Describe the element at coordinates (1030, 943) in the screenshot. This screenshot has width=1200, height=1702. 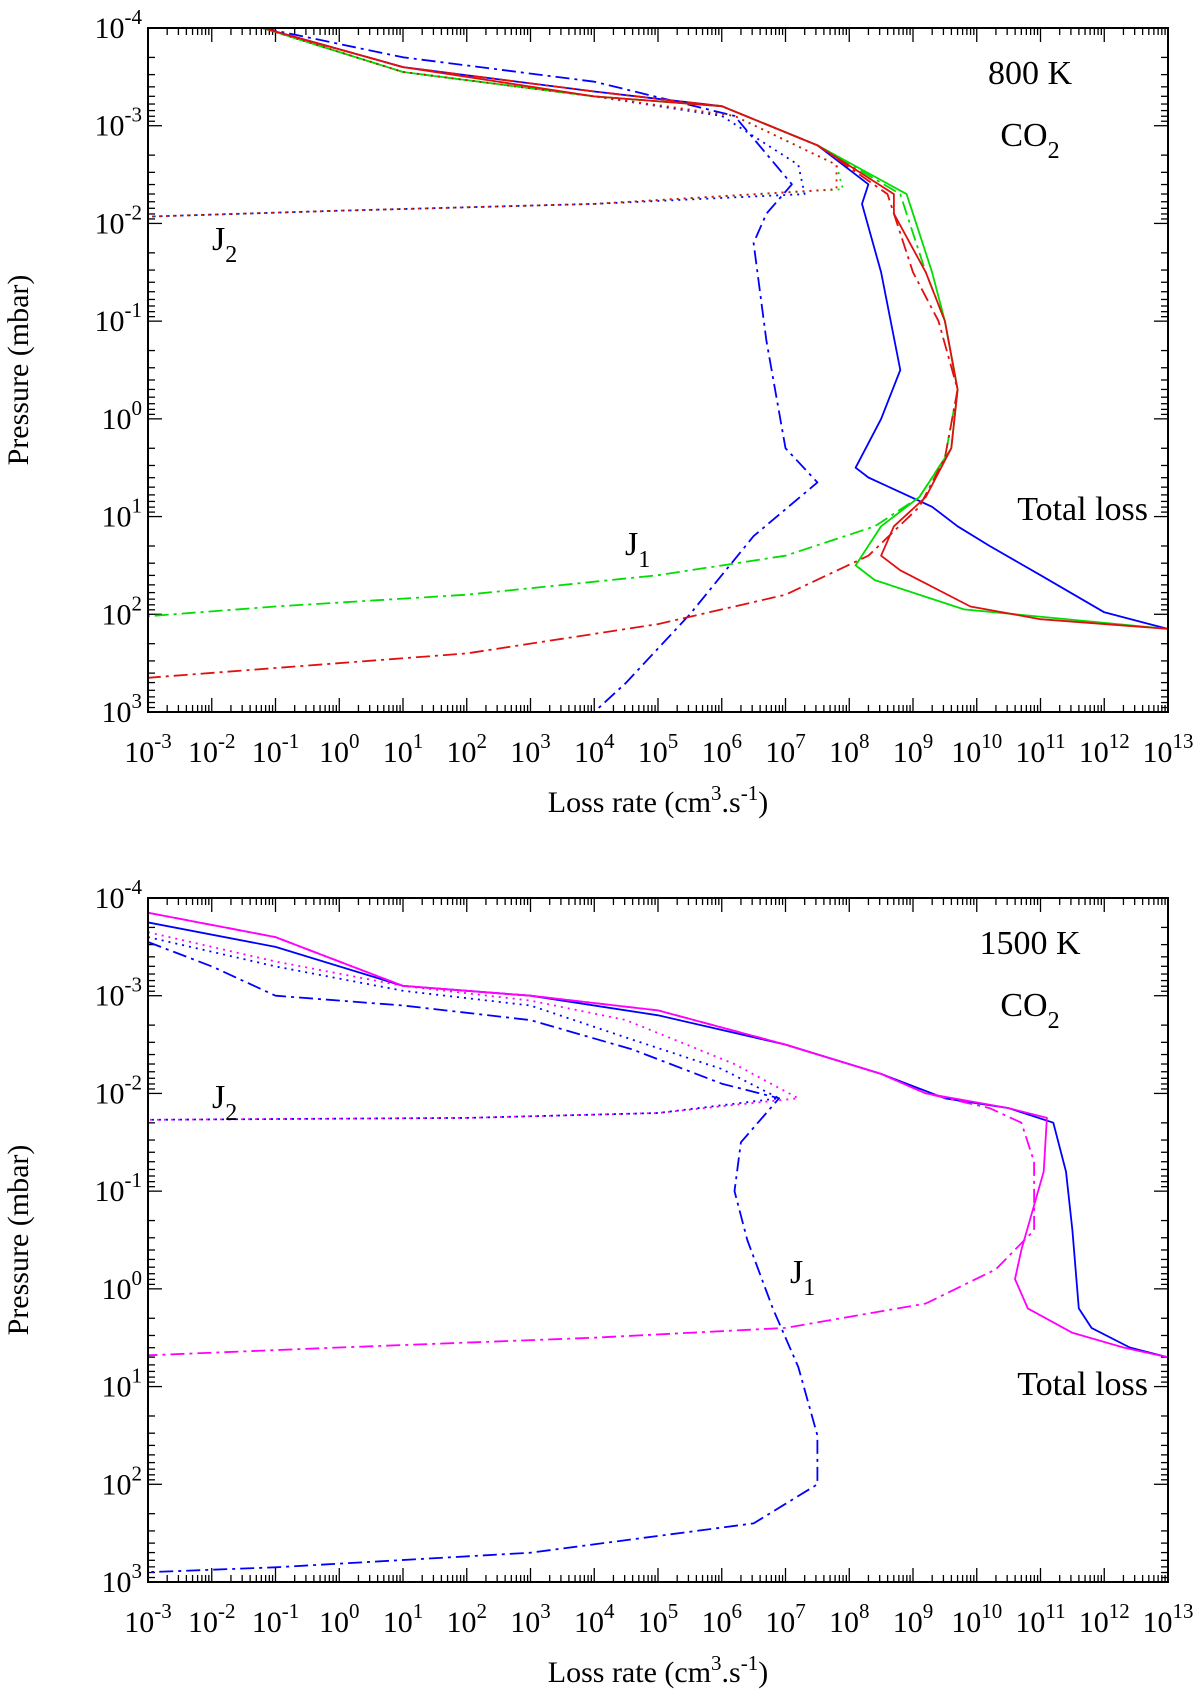
I see `annotation-temperature: 1500 K` at that location.